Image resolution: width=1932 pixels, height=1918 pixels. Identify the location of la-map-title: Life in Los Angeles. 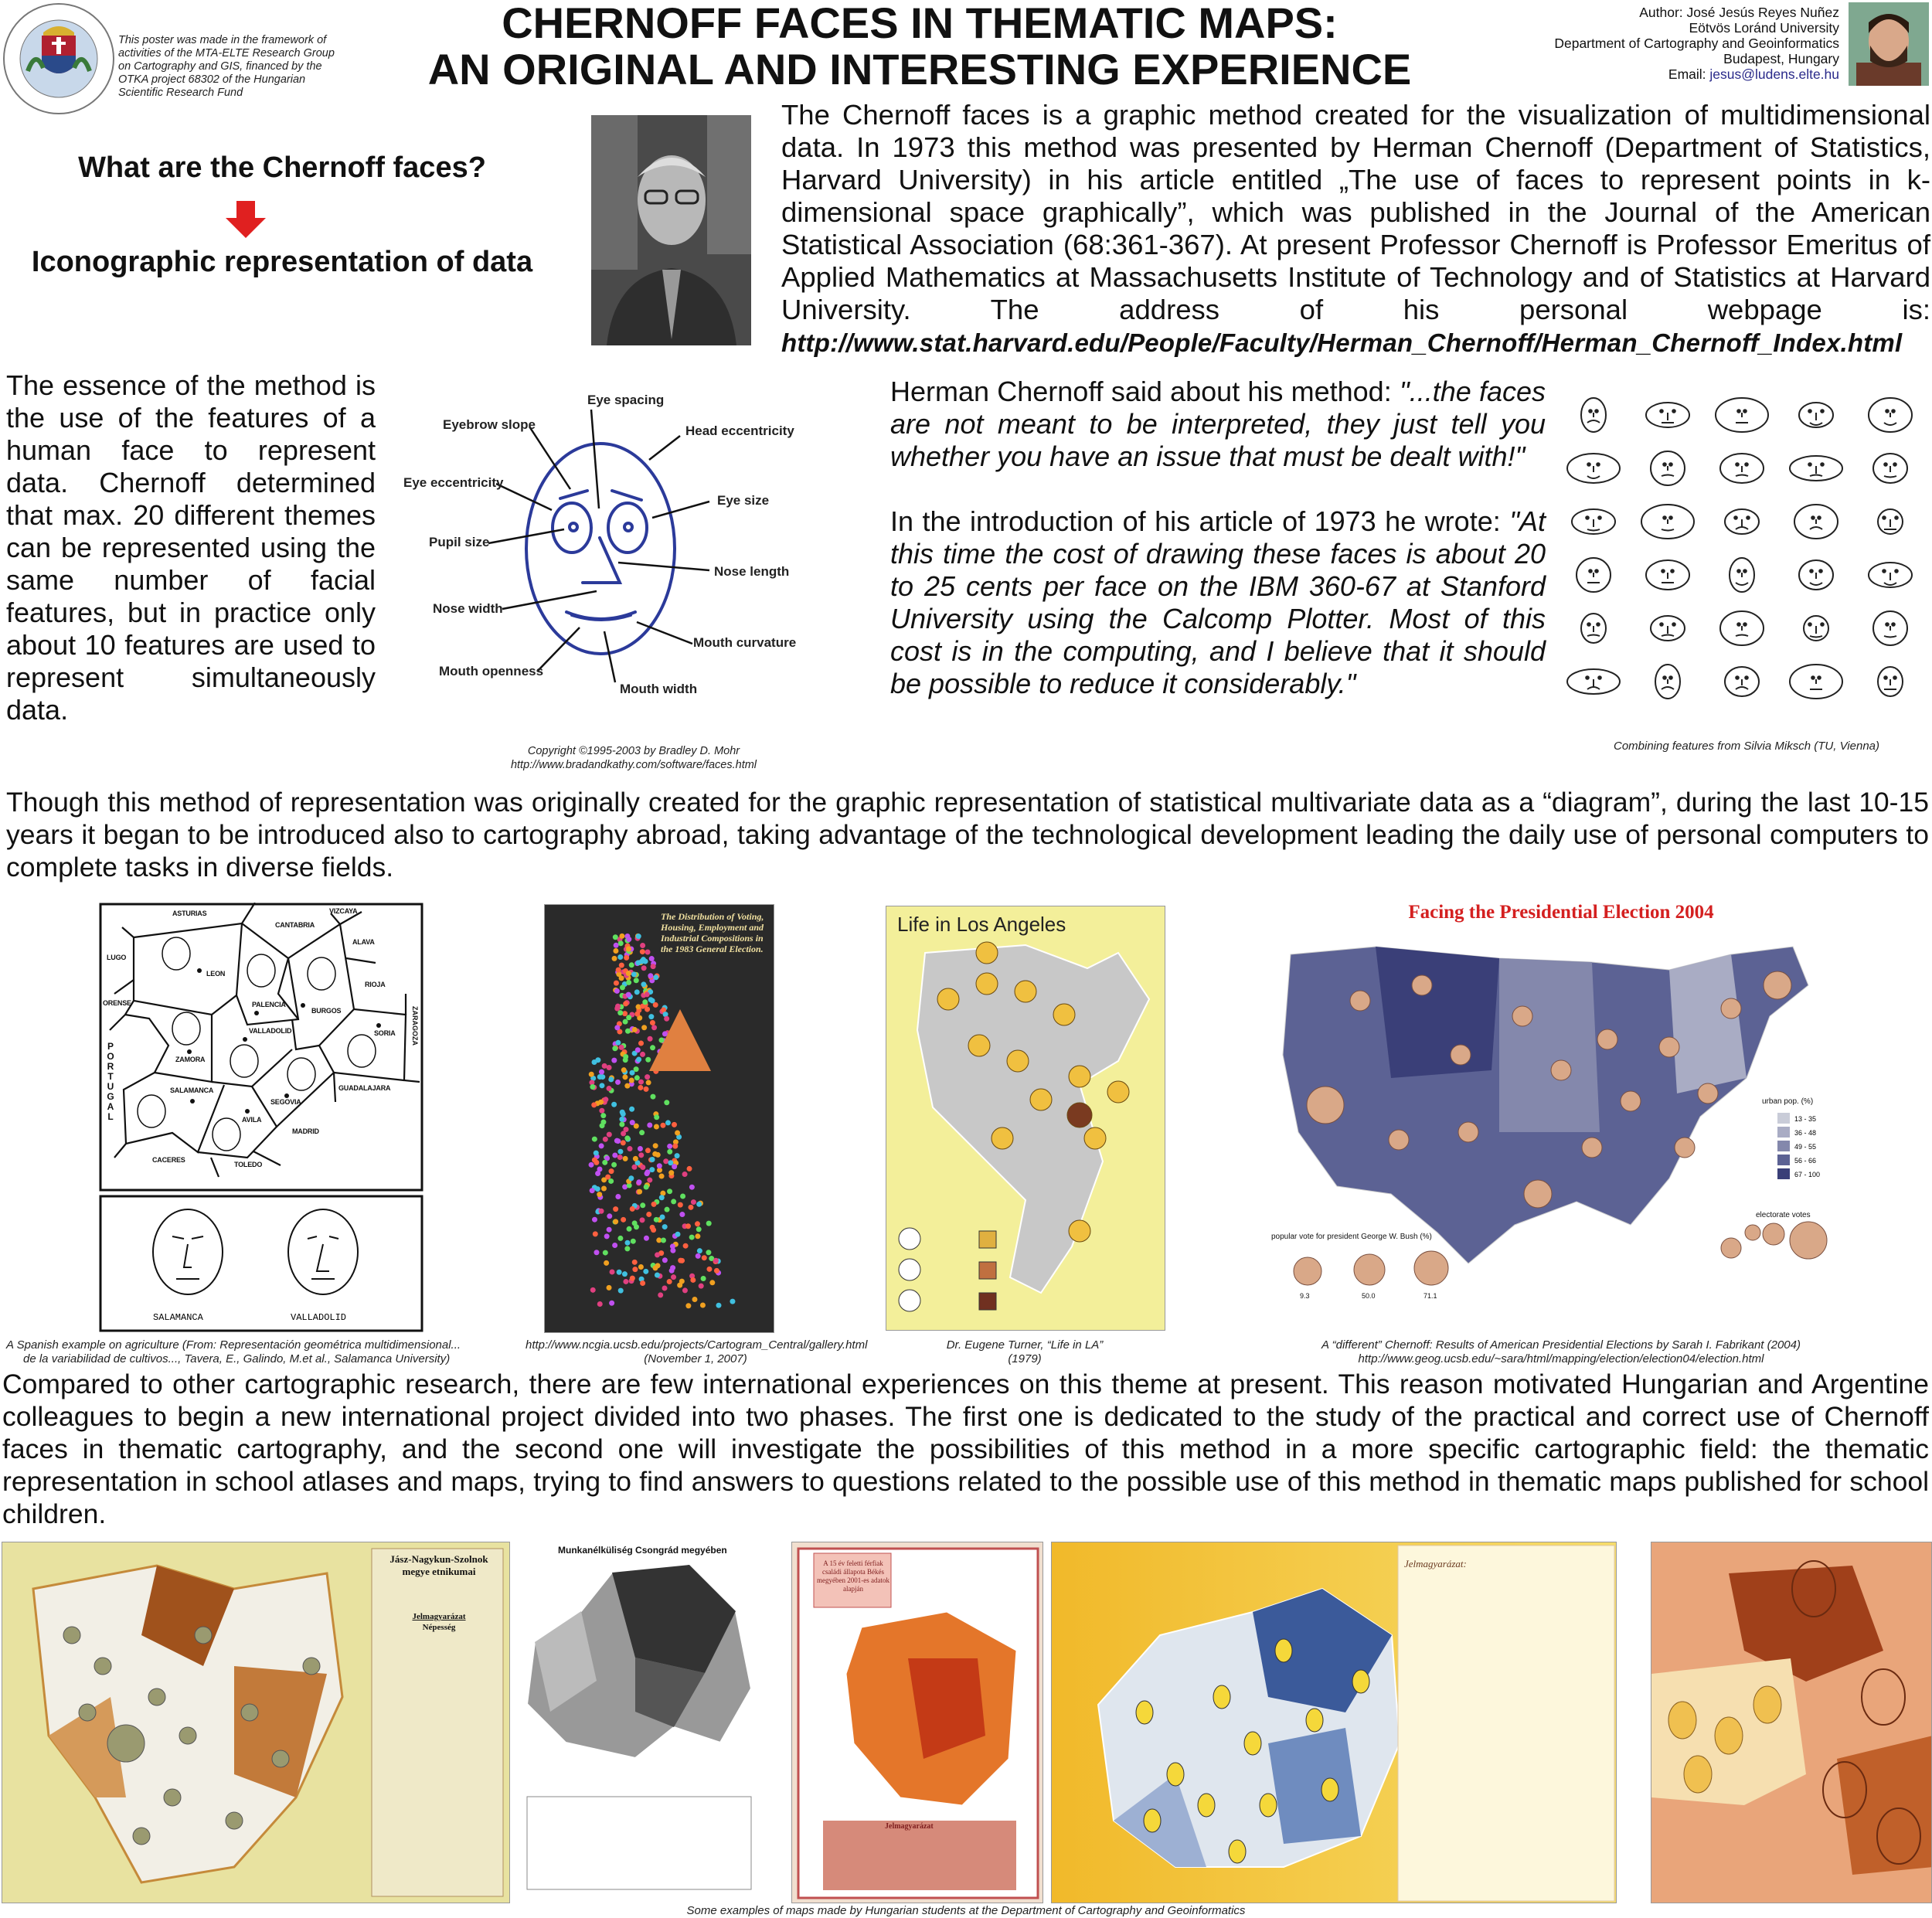
(982, 925).